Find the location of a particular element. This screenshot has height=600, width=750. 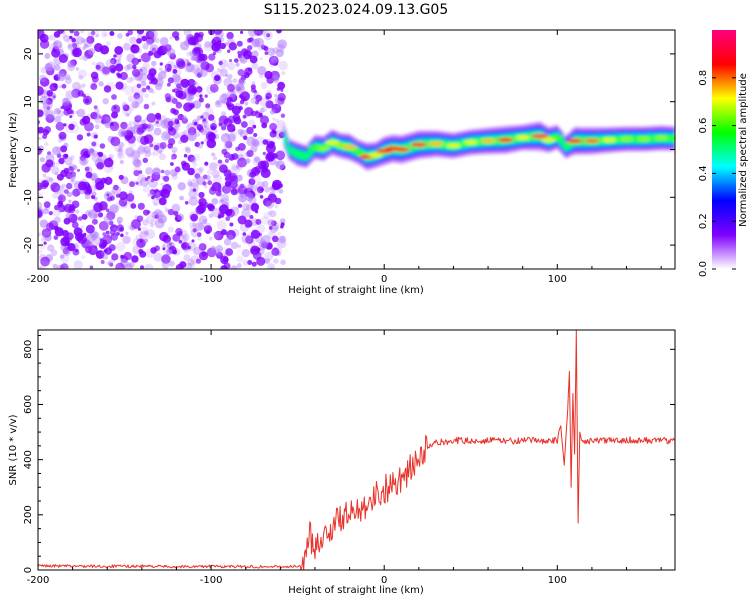

heatmap-ytick-label: 0 is located at coordinates (28, 149).